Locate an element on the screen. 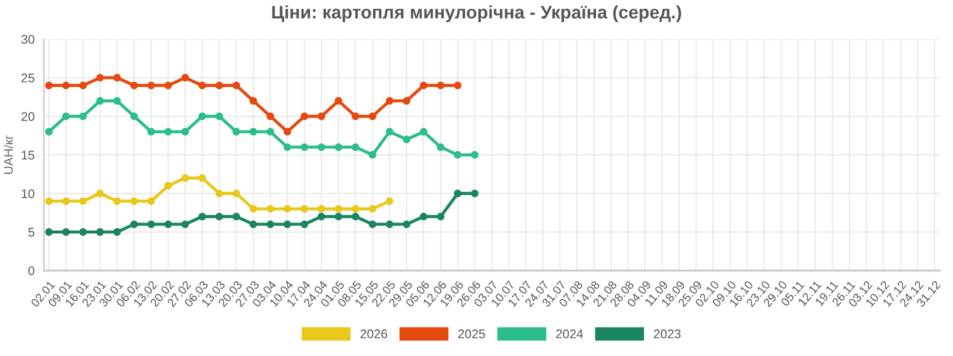 The height and width of the screenshot is (356, 953). y-tick-label: 30 is located at coordinates (27, 39).